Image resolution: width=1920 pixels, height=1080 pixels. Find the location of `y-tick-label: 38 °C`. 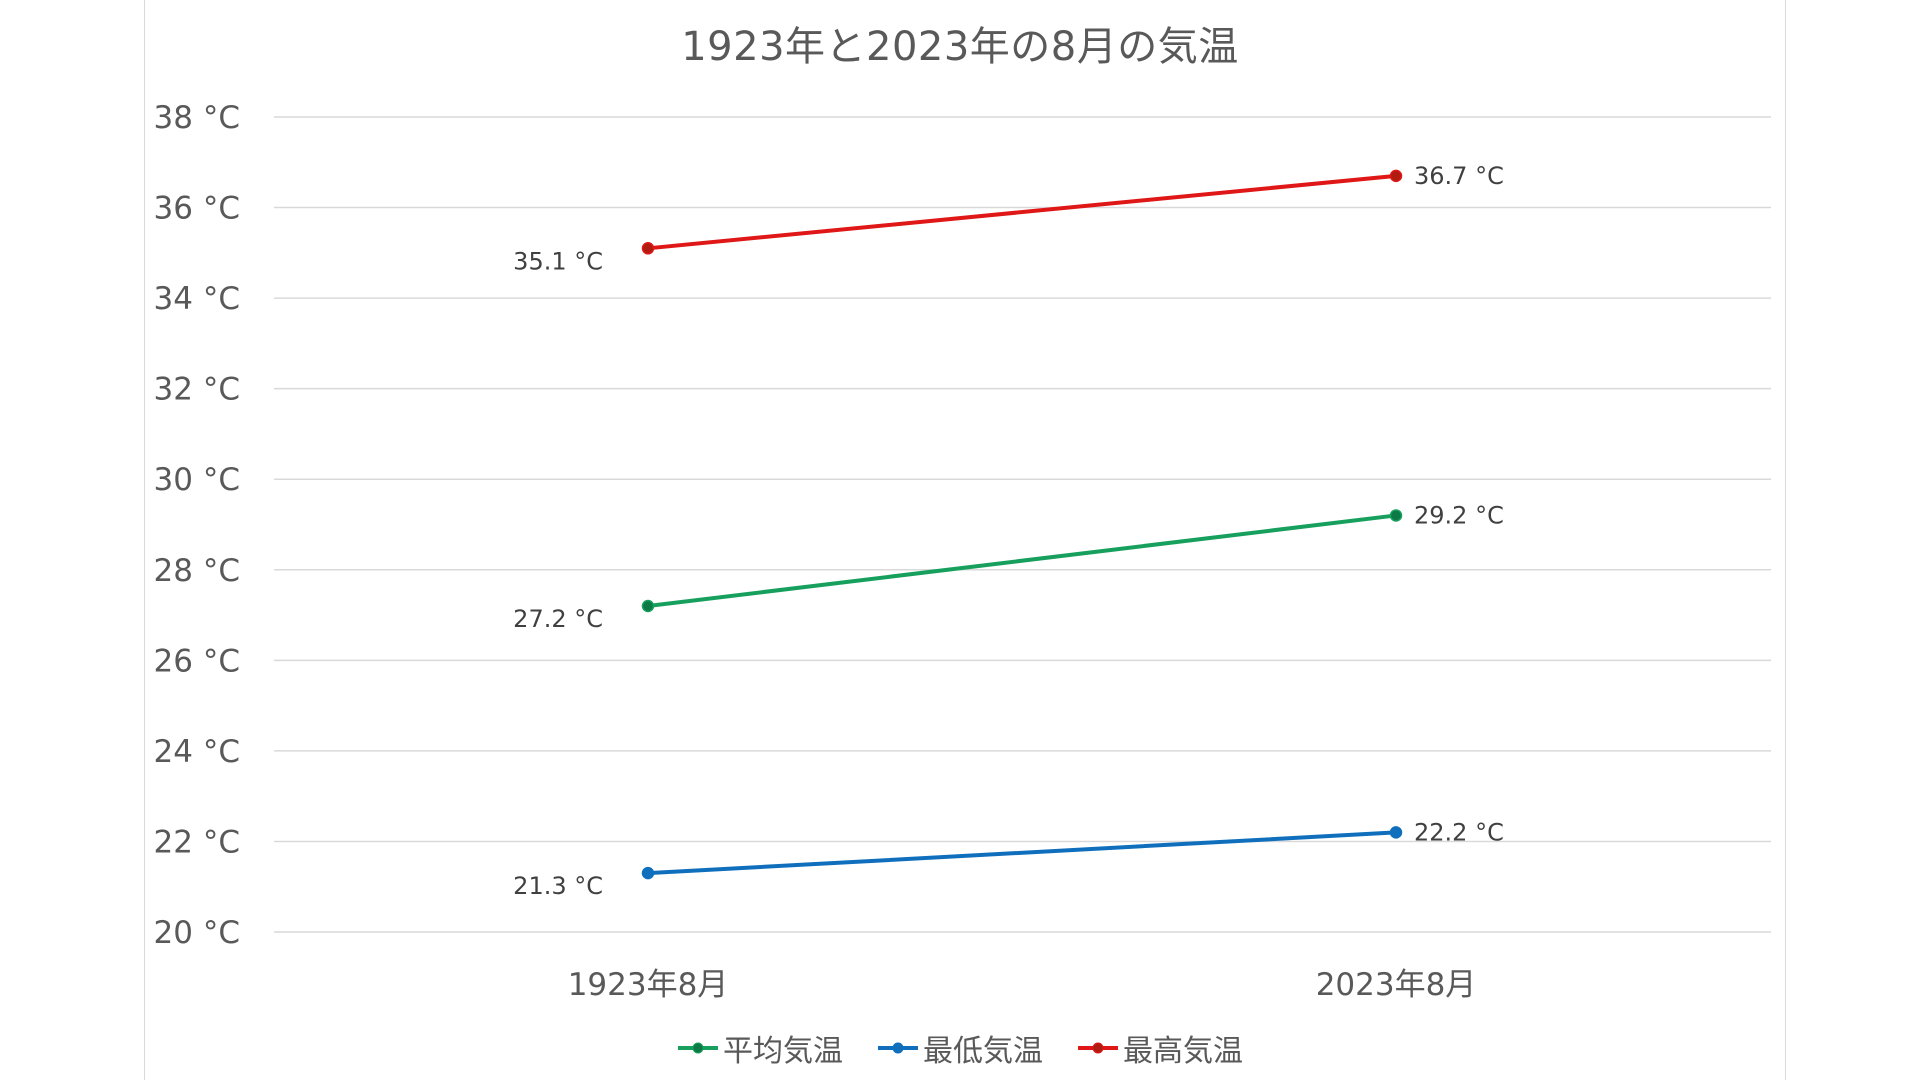

y-tick-label: 38 °C is located at coordinates (197, 118).